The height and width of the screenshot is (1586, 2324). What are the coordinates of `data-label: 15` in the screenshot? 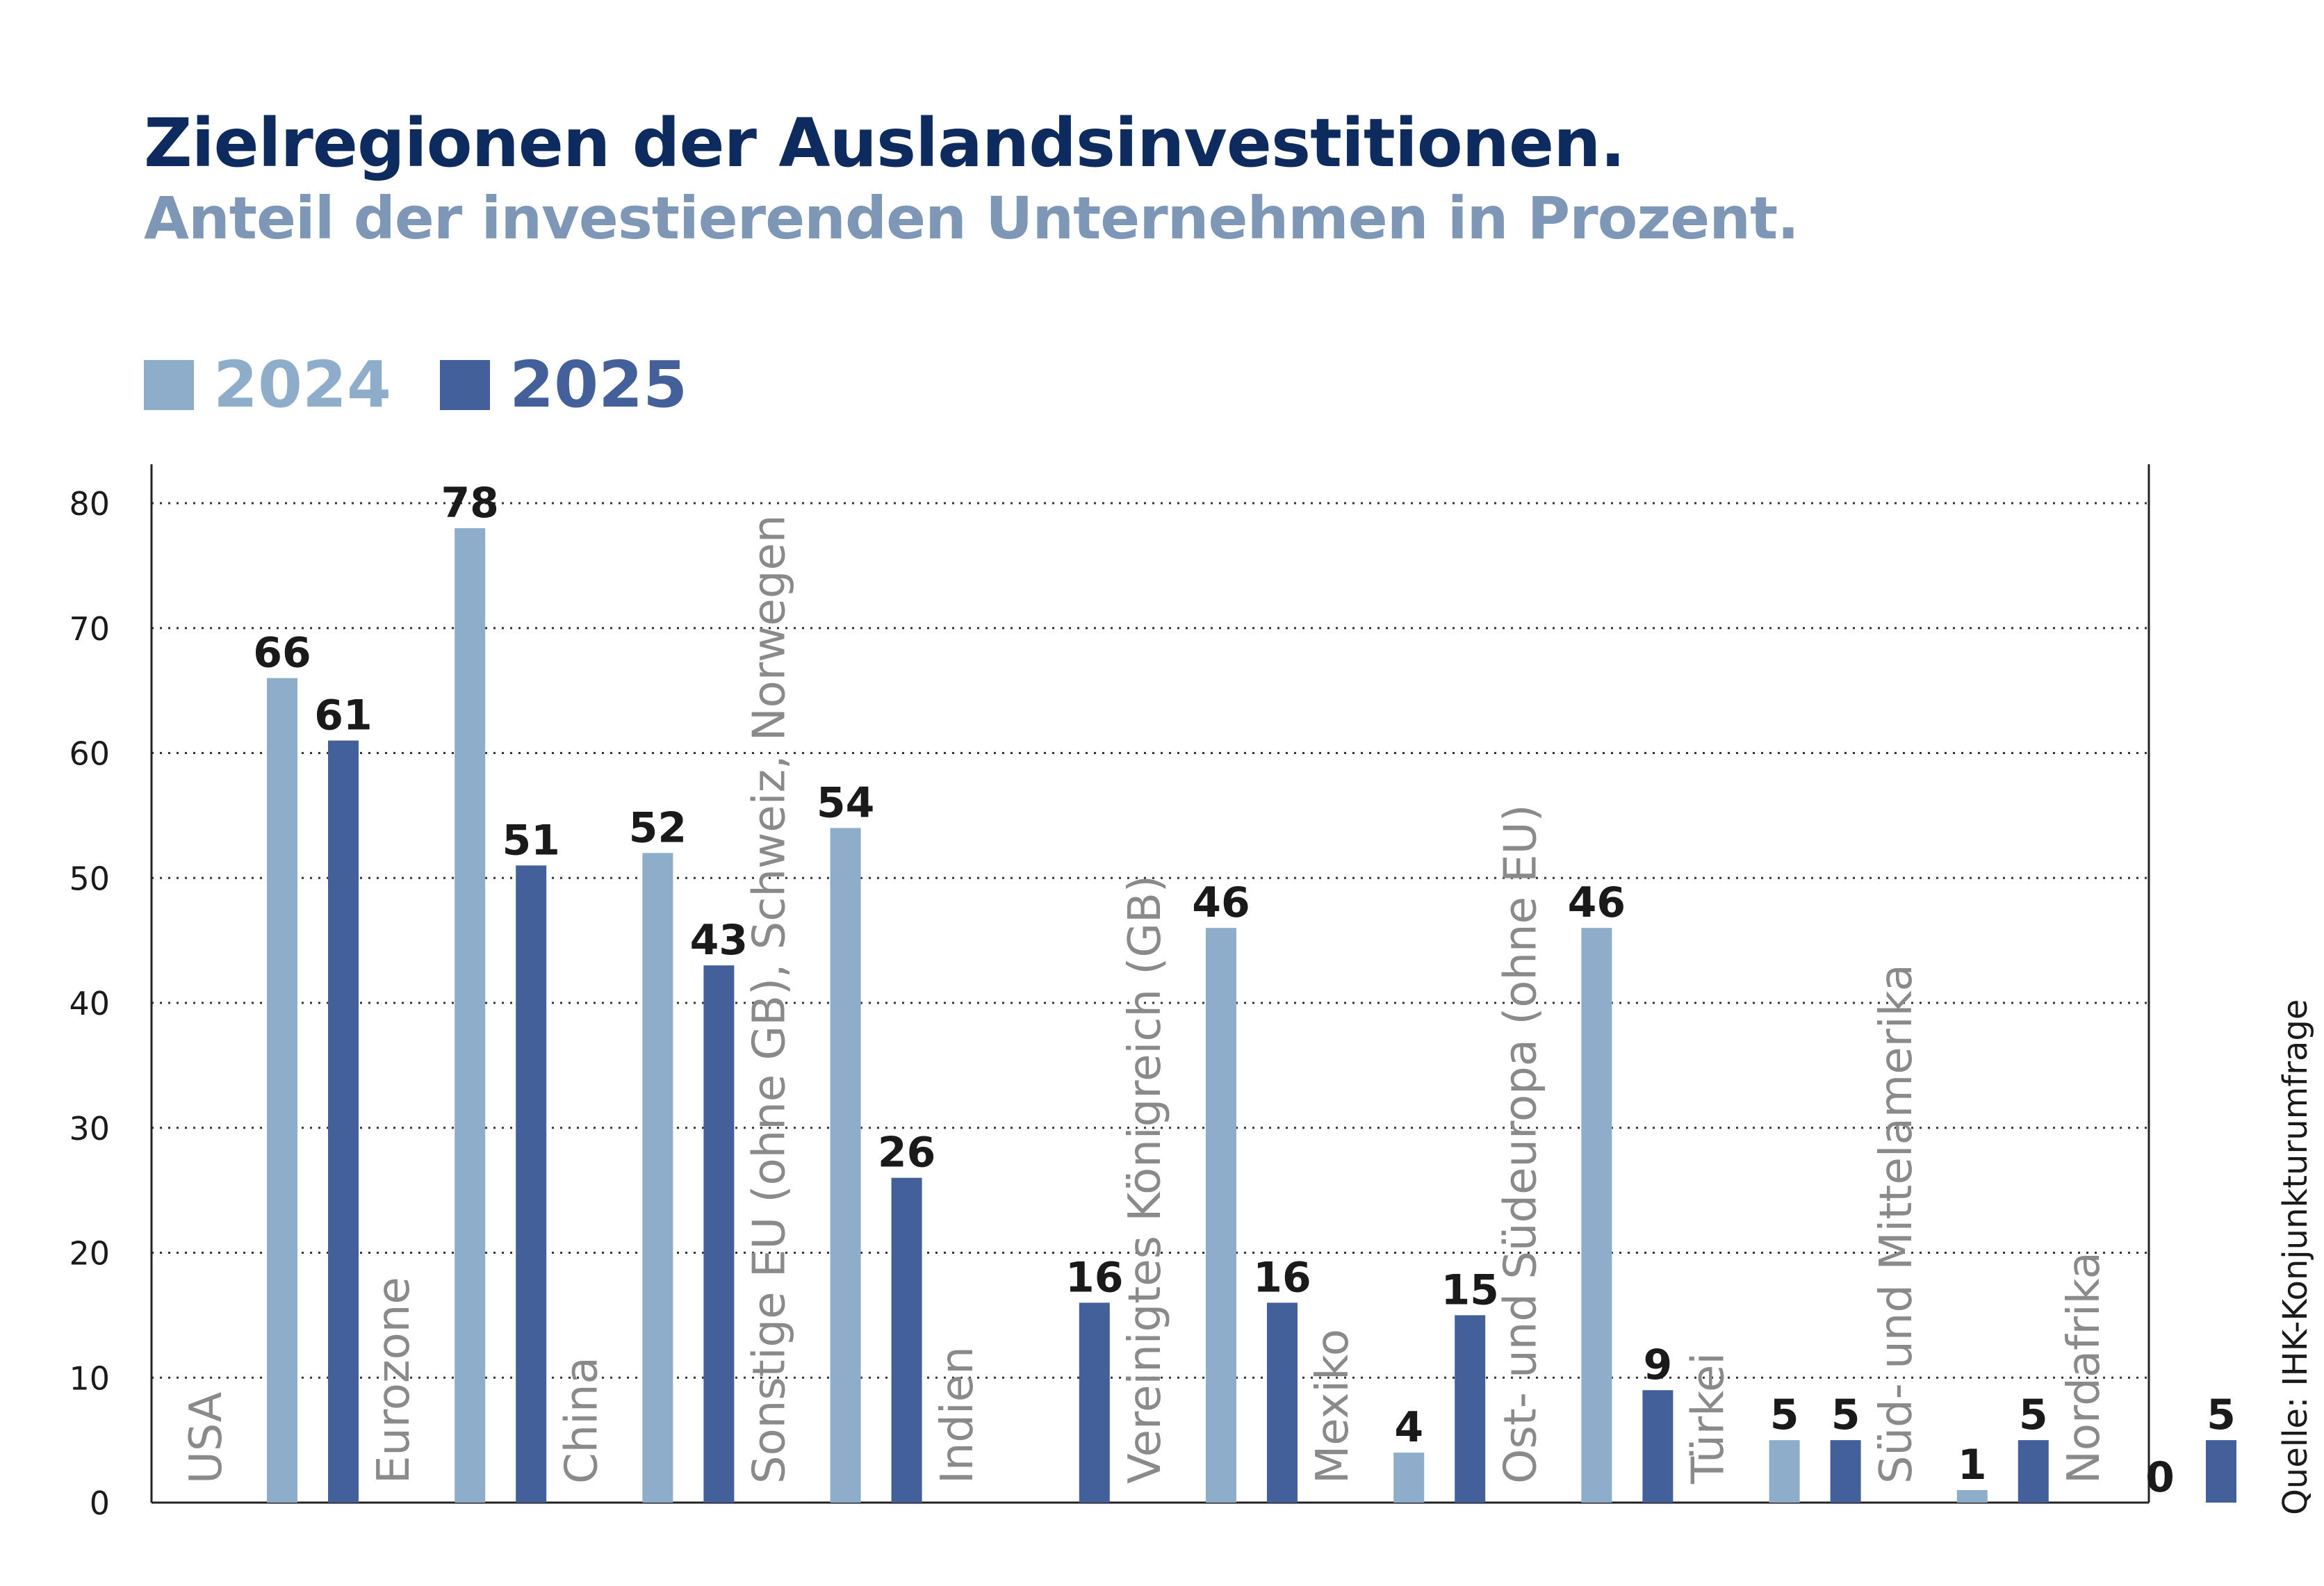 It's located at (1470, 1290).